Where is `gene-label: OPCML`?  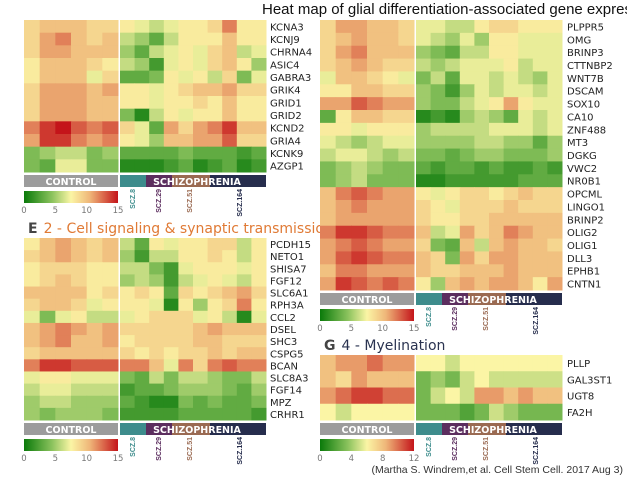
gene-label: OPCML is located at coordinates (585, 195).